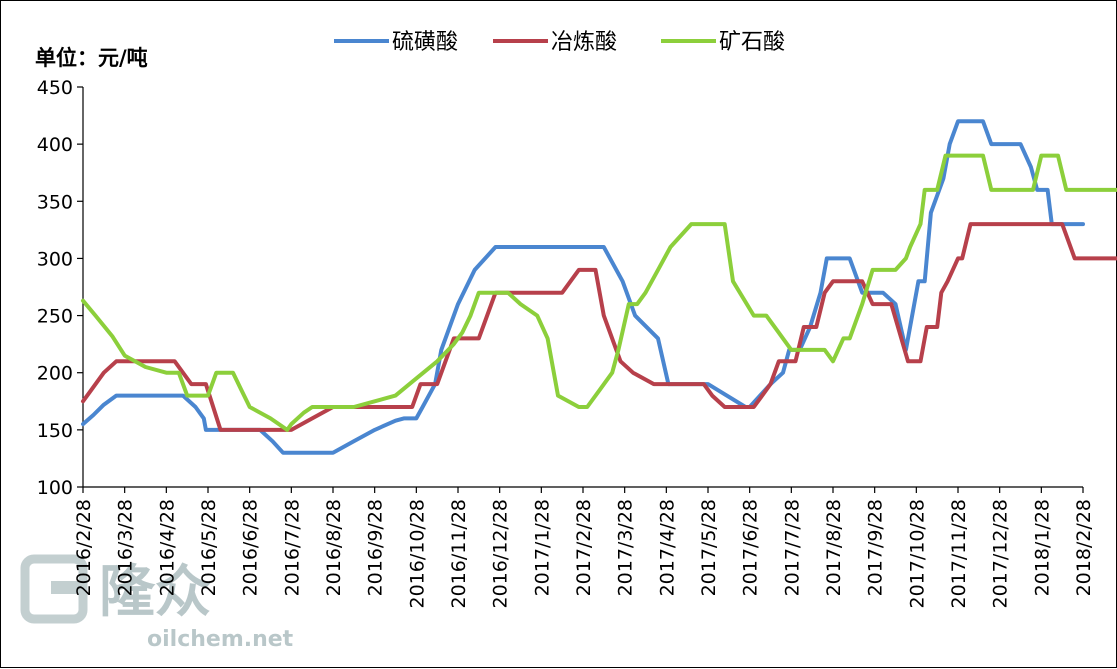 The image size is (1117, 669). What do you see at coordinates (1001, 554) in the screenshot?
I see `x-tick-label: 2017/12/28` at bounding box center [1001, 554].